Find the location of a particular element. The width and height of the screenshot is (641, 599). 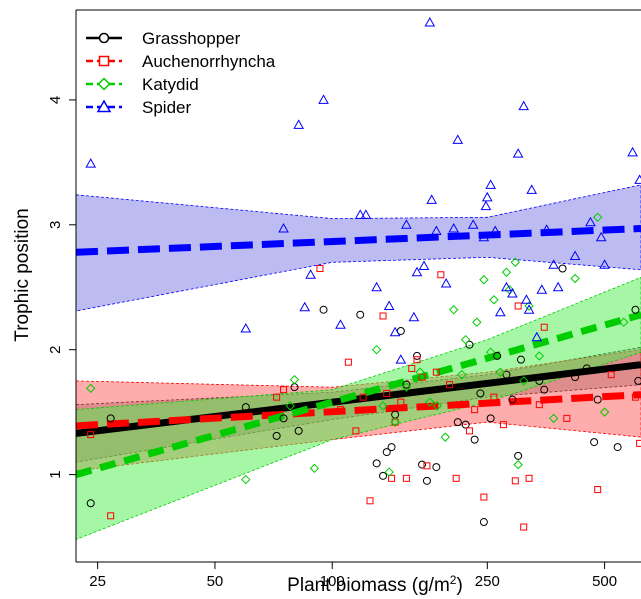

x-axis-ticks: 25 50 100 250 500 is located at coordinates (353, 576).